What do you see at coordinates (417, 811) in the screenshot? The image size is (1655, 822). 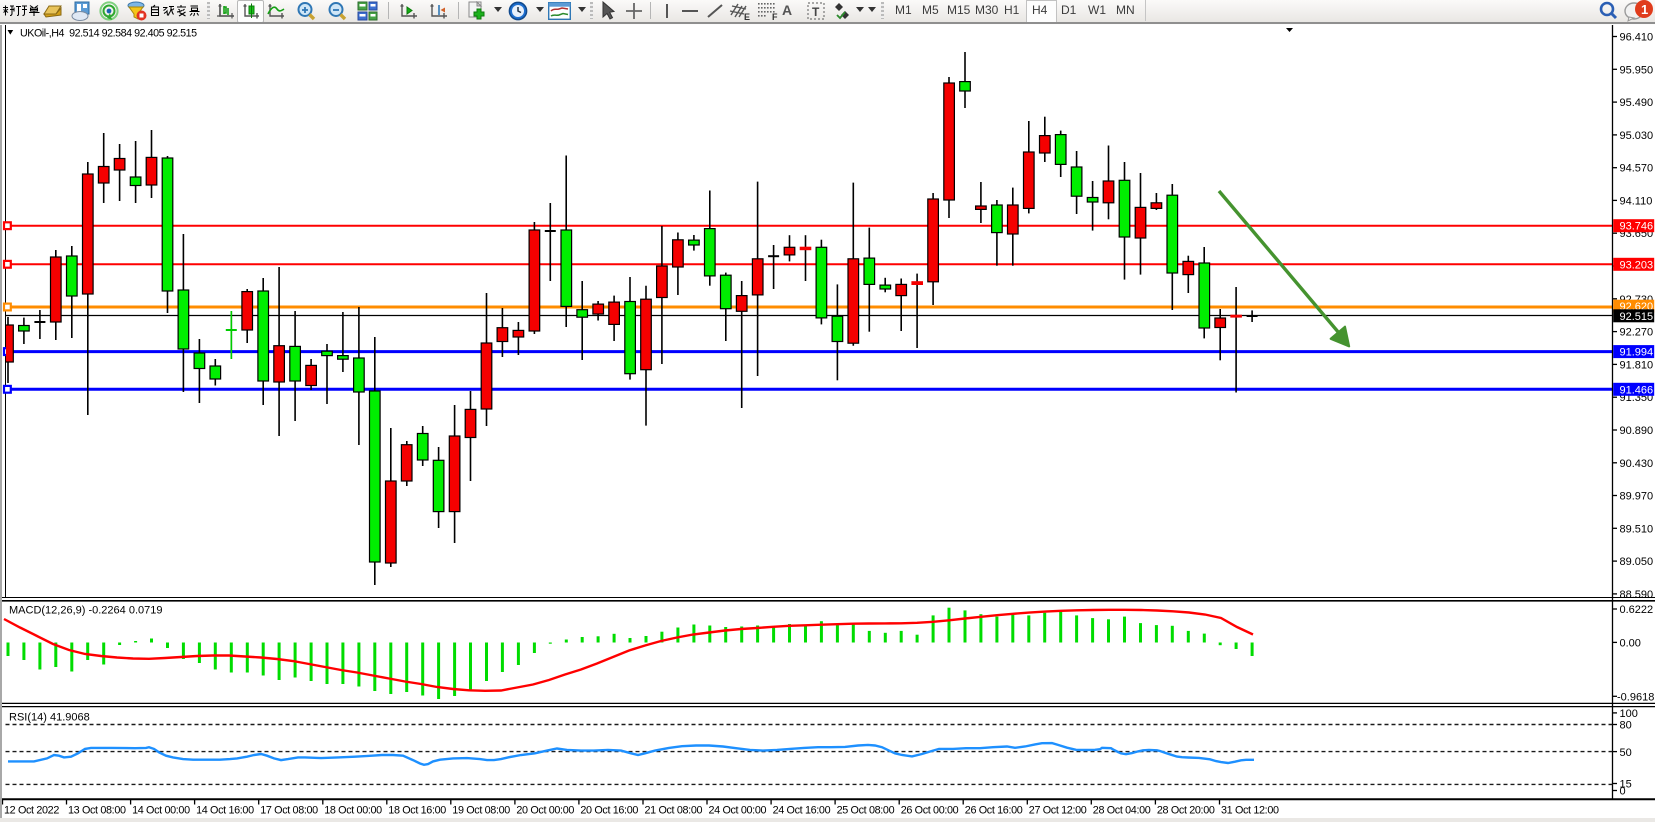 I see `svg-text: 18 Oct 16:00` at bounding box center [417, 811].